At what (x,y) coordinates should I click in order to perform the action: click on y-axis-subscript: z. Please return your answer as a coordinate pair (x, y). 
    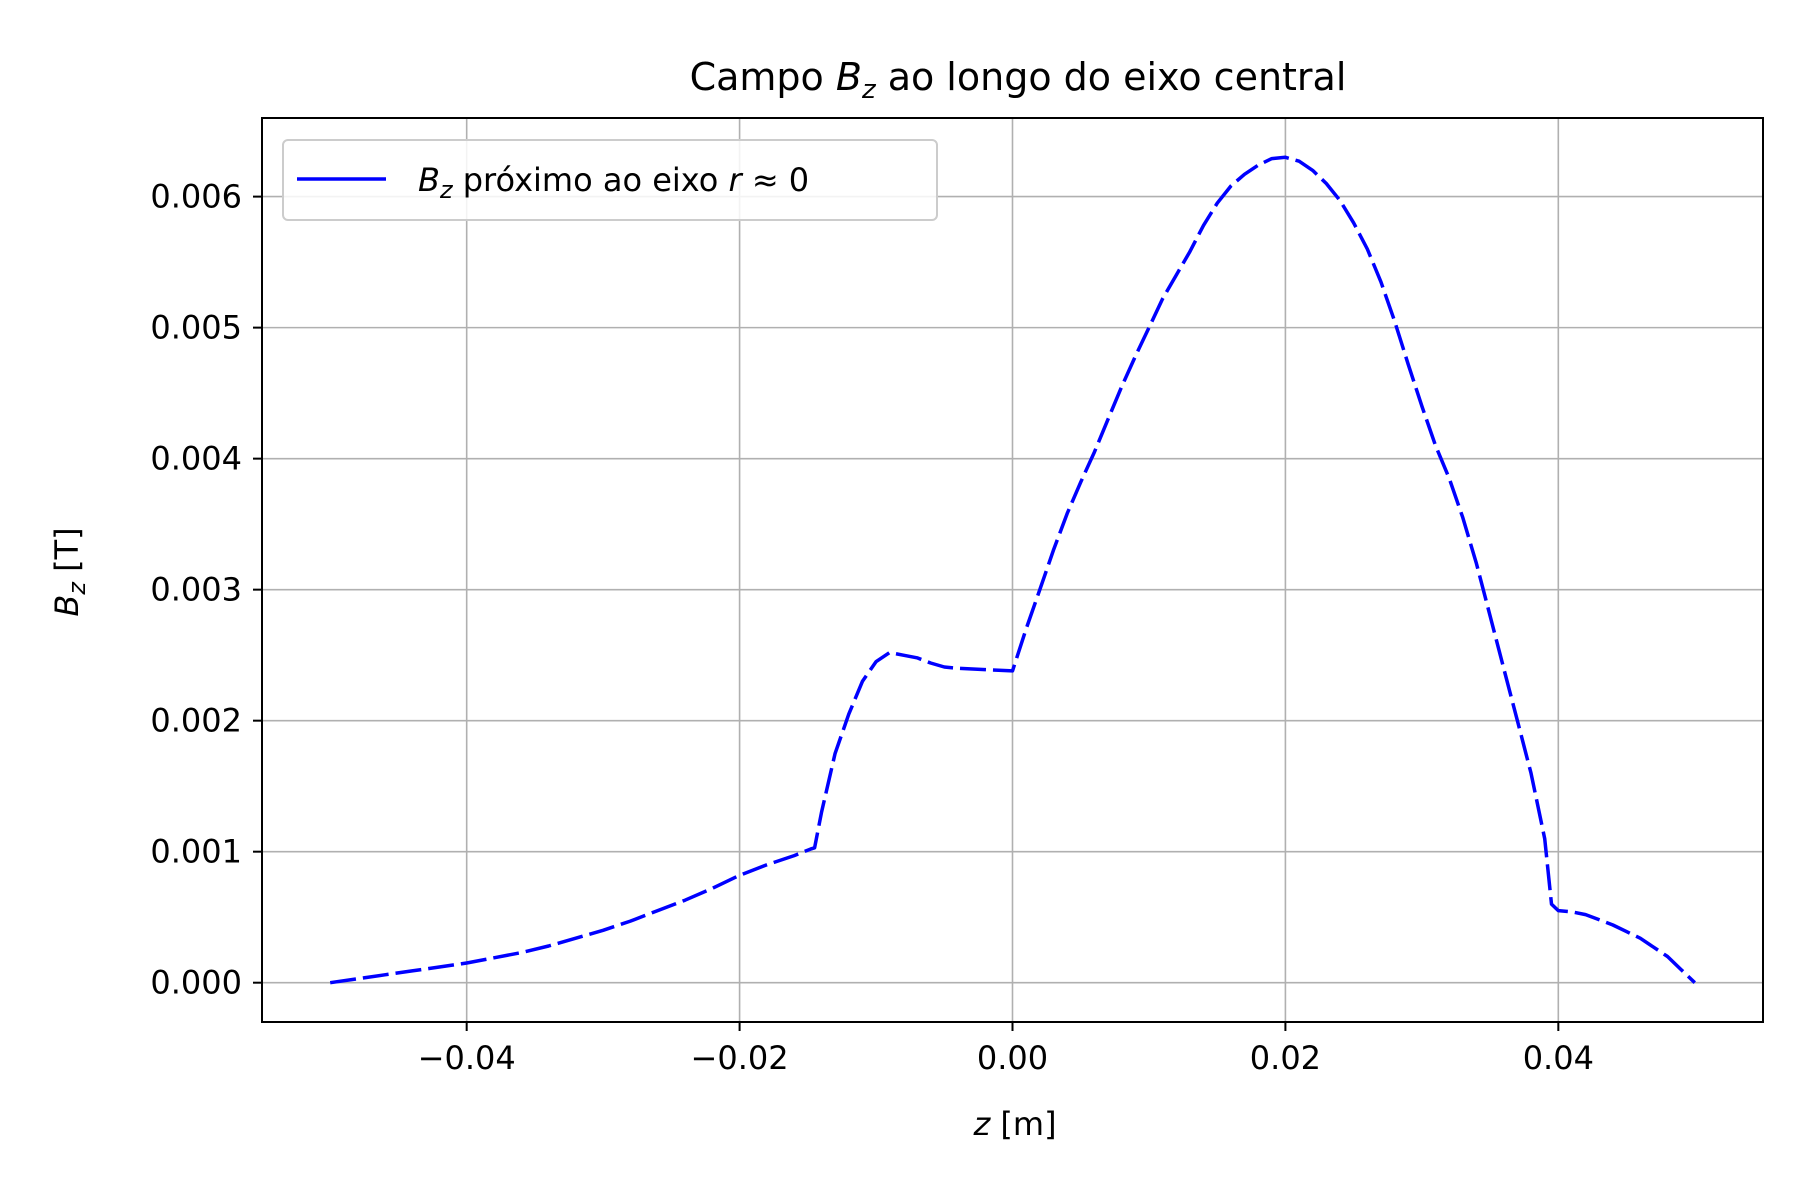
    Looking at the image, I should click on (77, 588).